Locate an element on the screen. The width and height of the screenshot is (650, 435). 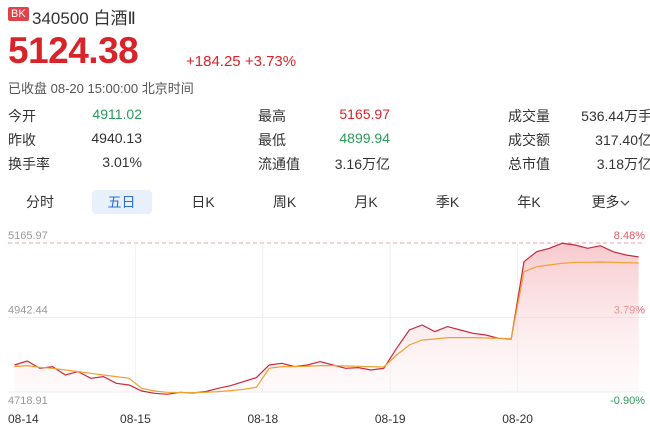
stat-value: 317.40亿 is located at coordinates (622, 140).